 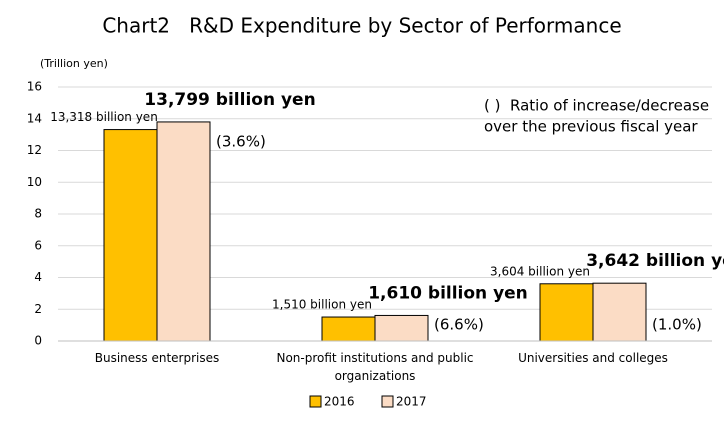 What do you see at coordinates (459, 325) in the screenshot?
I see `change-label: (6.6%)` at bounding box center [459, 325].